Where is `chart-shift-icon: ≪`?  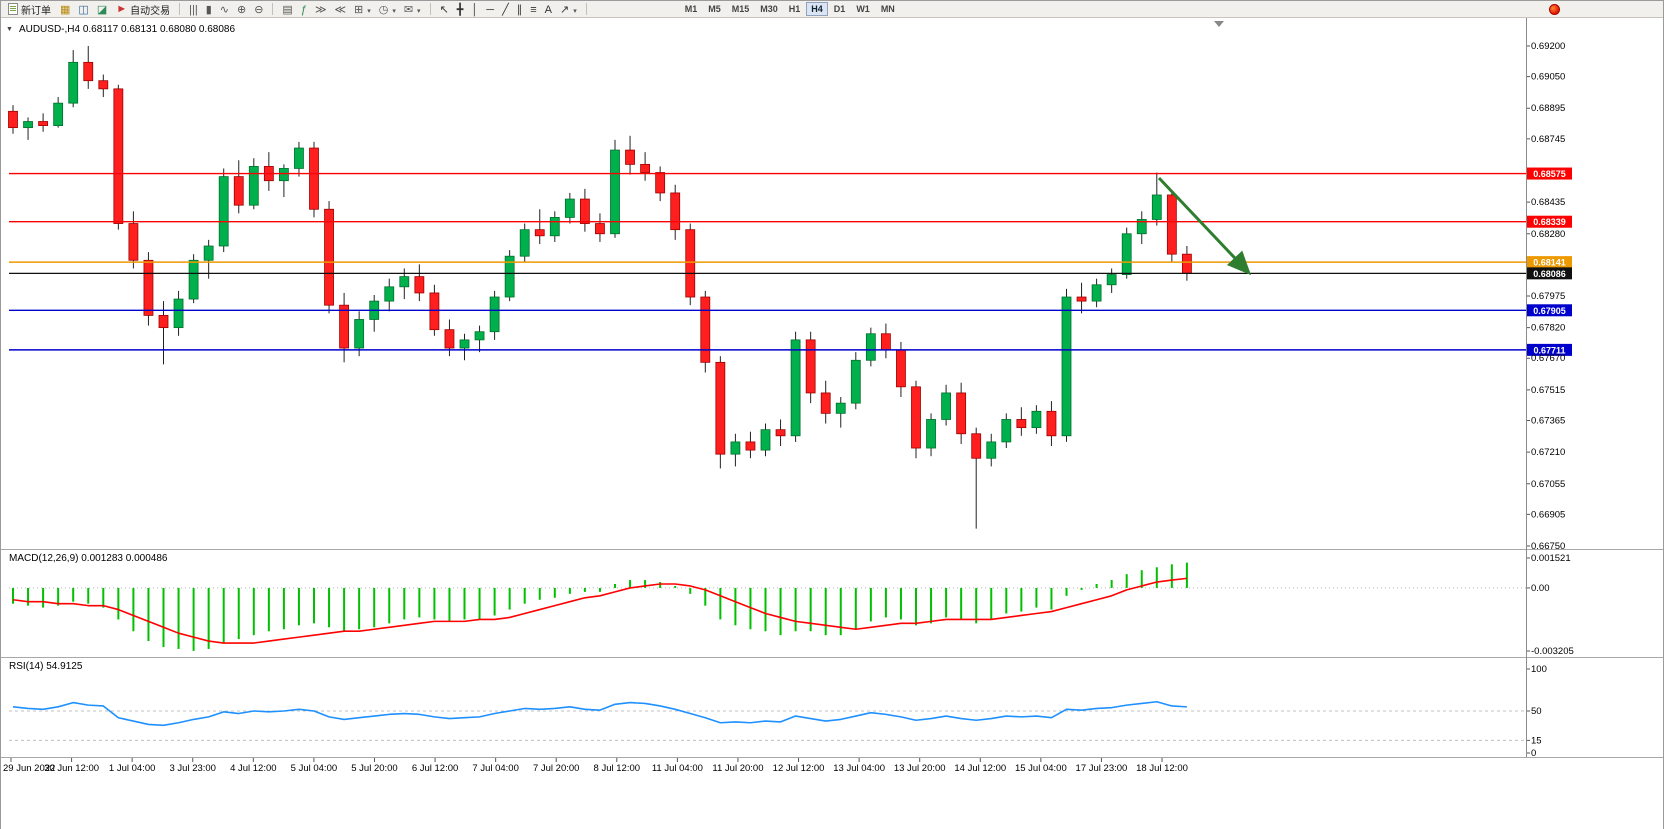
chart-shift-icon: ≪ is located at coordinates (340, 10).